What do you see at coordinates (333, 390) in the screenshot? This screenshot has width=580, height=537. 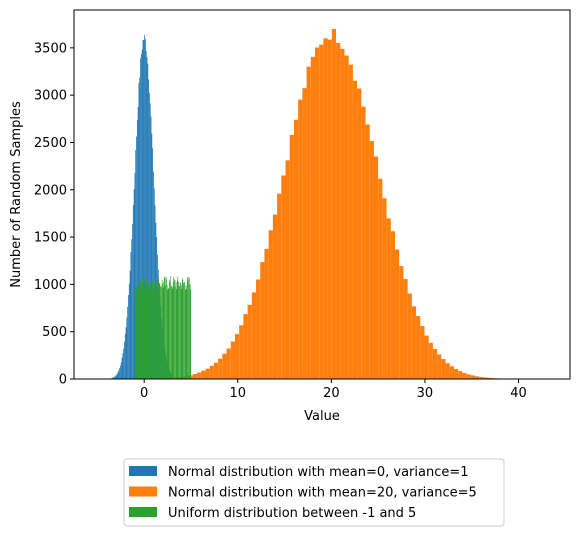 I see `x-axis-ticks: 0 10 20 30 40` at bounding box center [333, 390].